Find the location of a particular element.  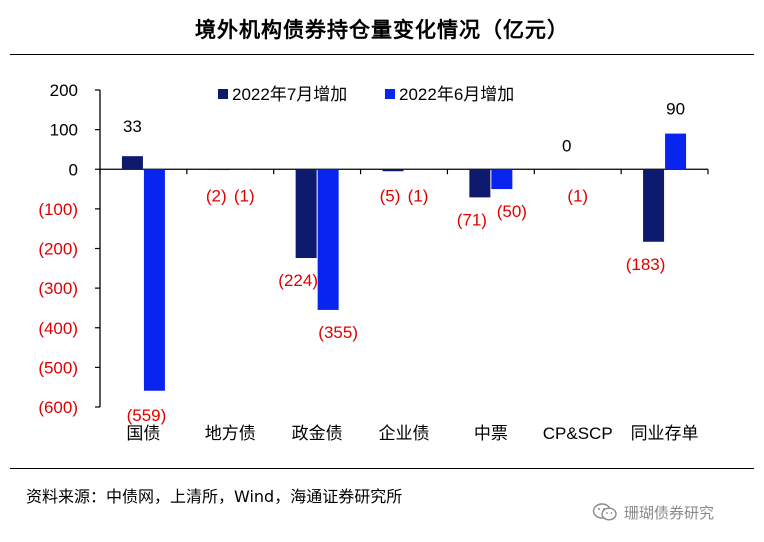

x-category-label: CP&SCP is located at coordinates (578, 433).